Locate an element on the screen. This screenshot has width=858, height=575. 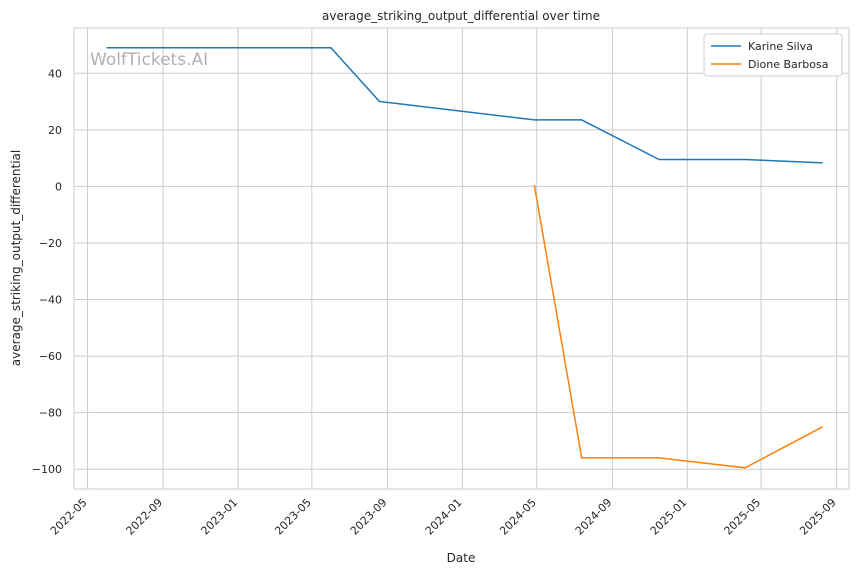
y-tick-label: 20 is located at coordinates (55, 130).